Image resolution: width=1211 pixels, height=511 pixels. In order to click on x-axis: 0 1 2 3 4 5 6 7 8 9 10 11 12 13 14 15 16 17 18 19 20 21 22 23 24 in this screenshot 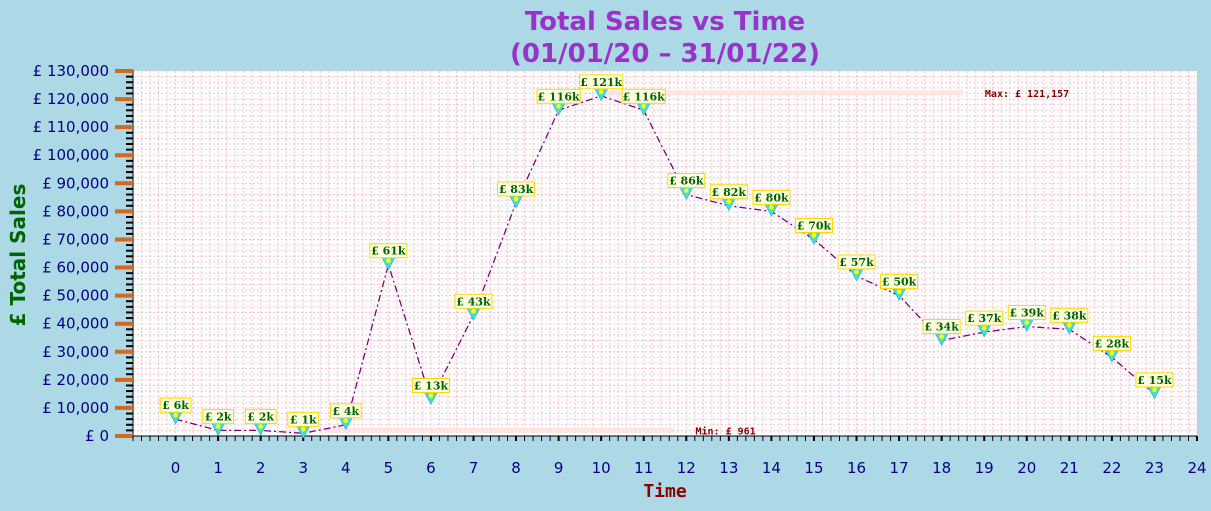, I will do `click(669, 456)`.